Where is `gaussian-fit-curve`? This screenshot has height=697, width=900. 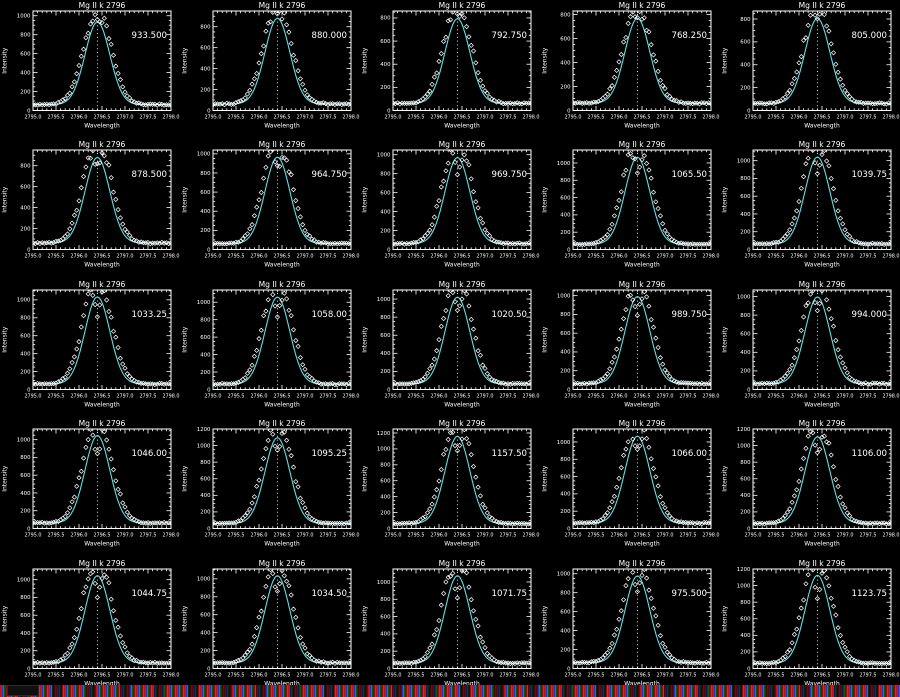 gaussian-fit-curve is located at coordinates (822, 60).